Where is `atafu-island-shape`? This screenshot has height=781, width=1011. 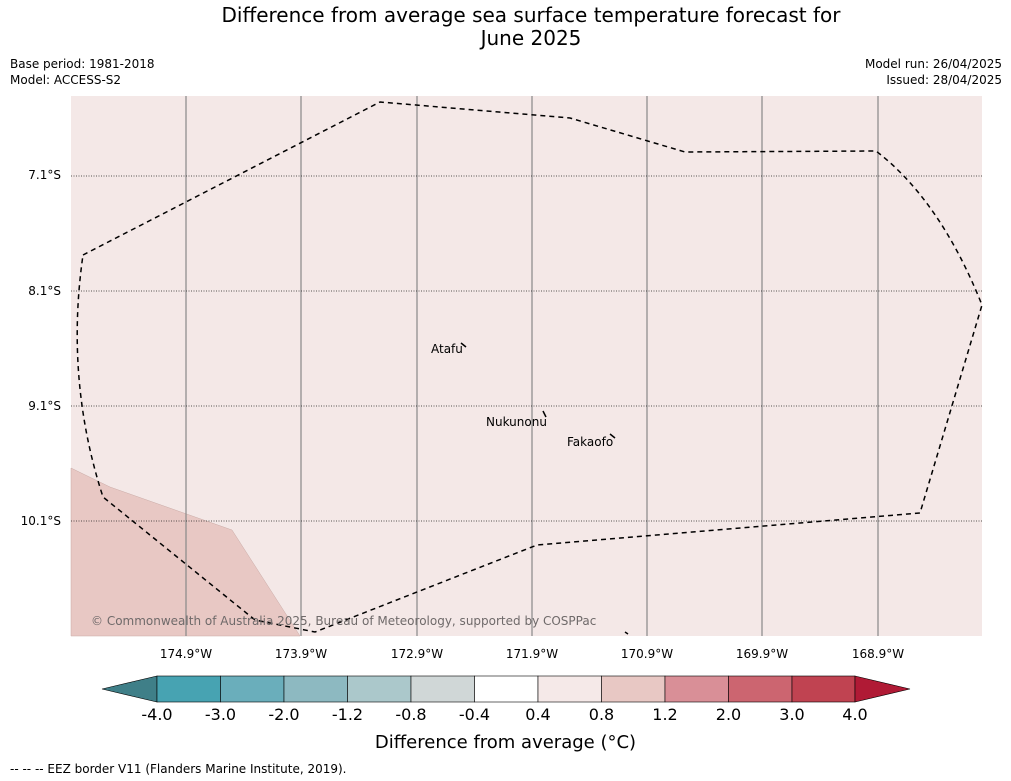 atafu-island-shape is located at coordinates (463, 345).